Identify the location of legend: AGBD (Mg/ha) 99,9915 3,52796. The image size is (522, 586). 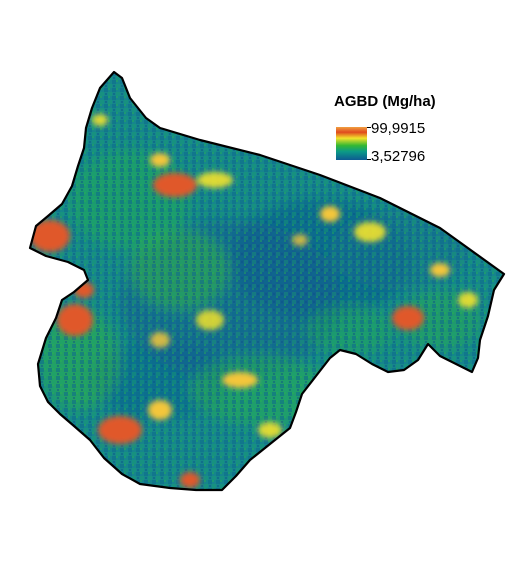
(424, 129).